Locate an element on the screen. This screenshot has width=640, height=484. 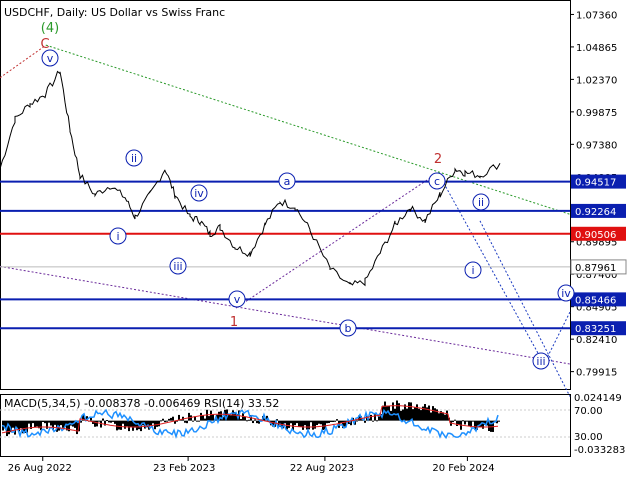
y-tick-label: 0.79915 is located at coordinates (596, 373).